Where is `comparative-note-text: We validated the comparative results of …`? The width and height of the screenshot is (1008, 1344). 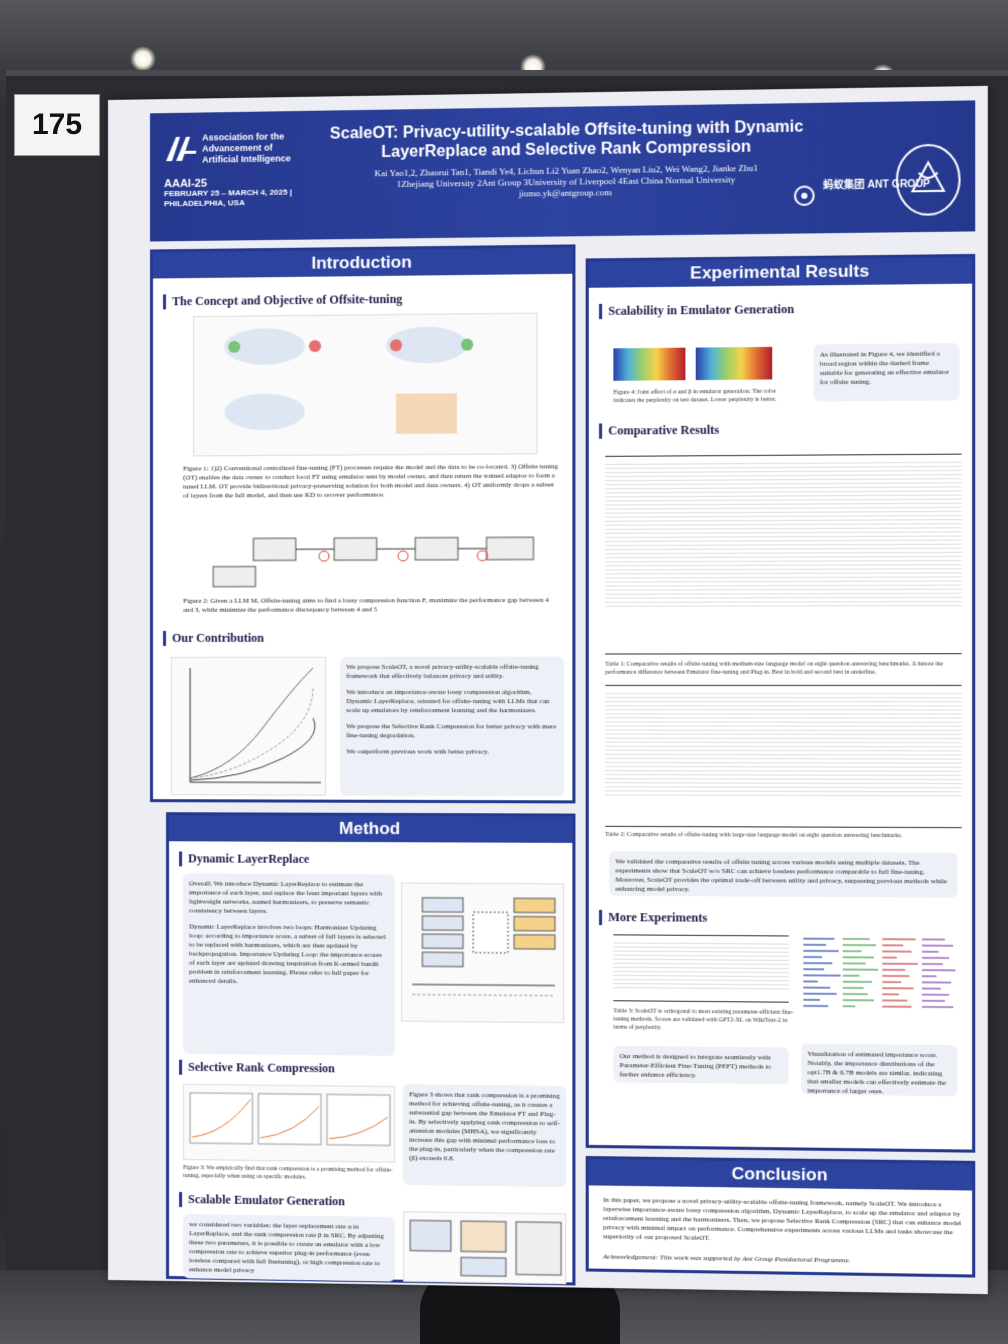
comparative-note-text: We validated the comparative results of … is located at coordinates (783, 876).